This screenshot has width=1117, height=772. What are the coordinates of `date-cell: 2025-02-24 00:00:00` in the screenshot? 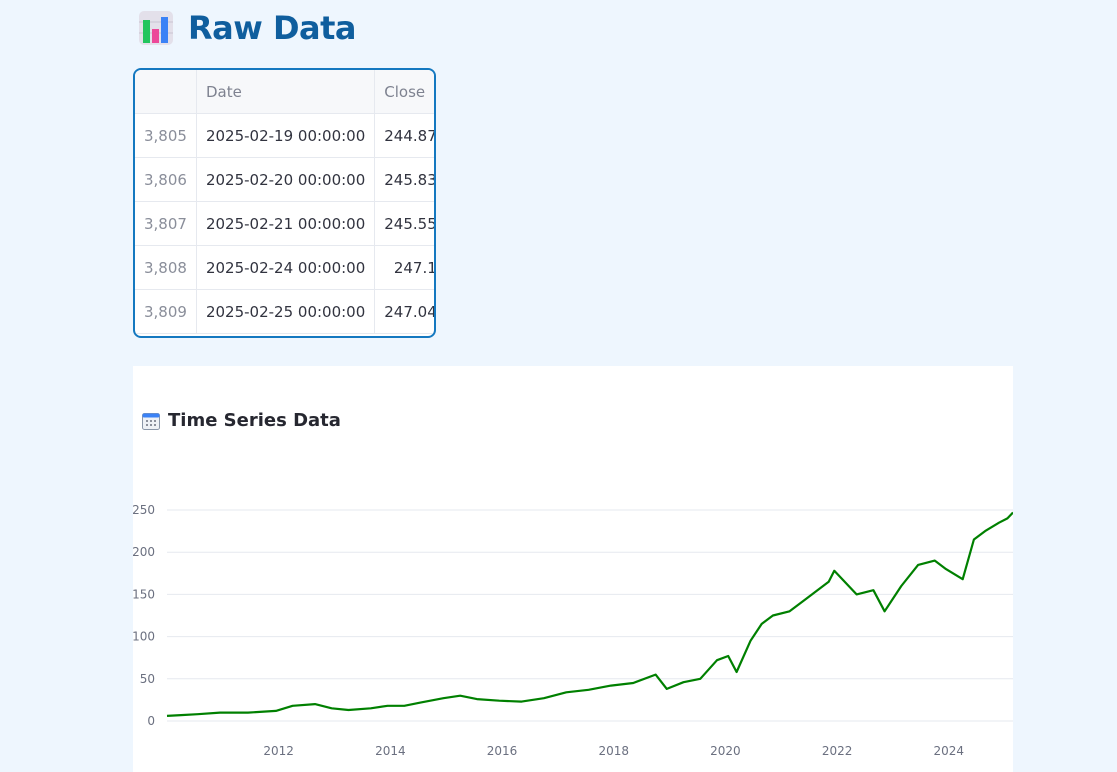 It's located at (286, 267).